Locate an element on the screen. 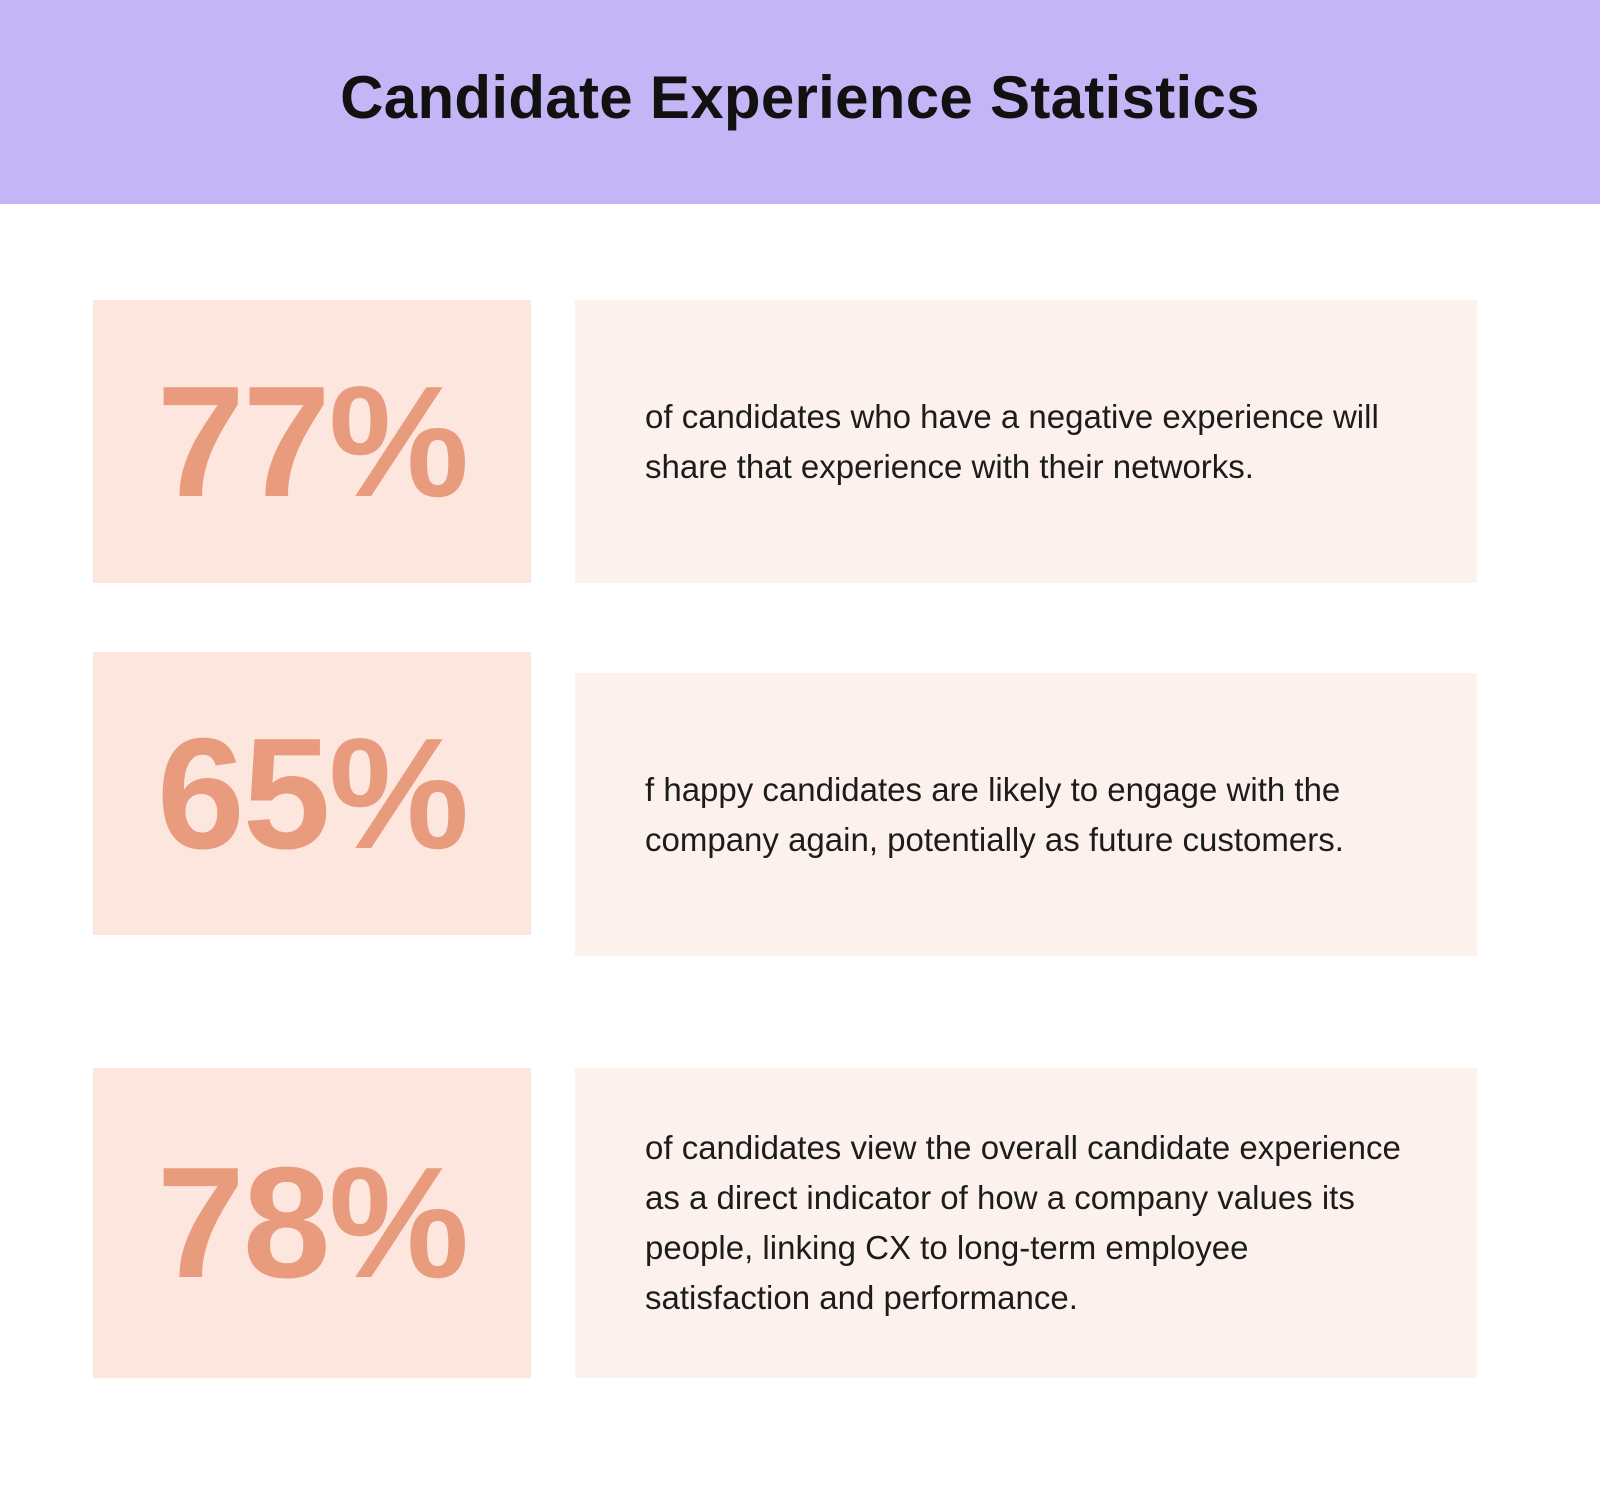 The width and height of the screenshot is (1600, 1500). stat-value: 78% is located at coordinates (312, 1223).